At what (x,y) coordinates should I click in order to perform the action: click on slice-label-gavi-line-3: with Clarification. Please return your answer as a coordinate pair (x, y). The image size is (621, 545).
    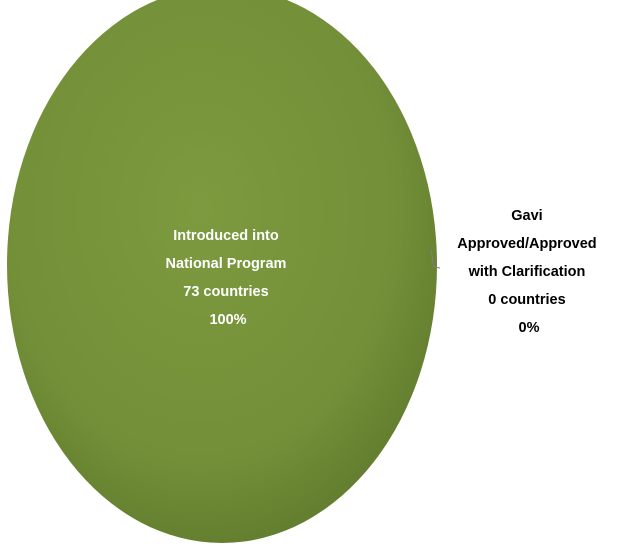
    Looking at the image, I should click on (527, 272).